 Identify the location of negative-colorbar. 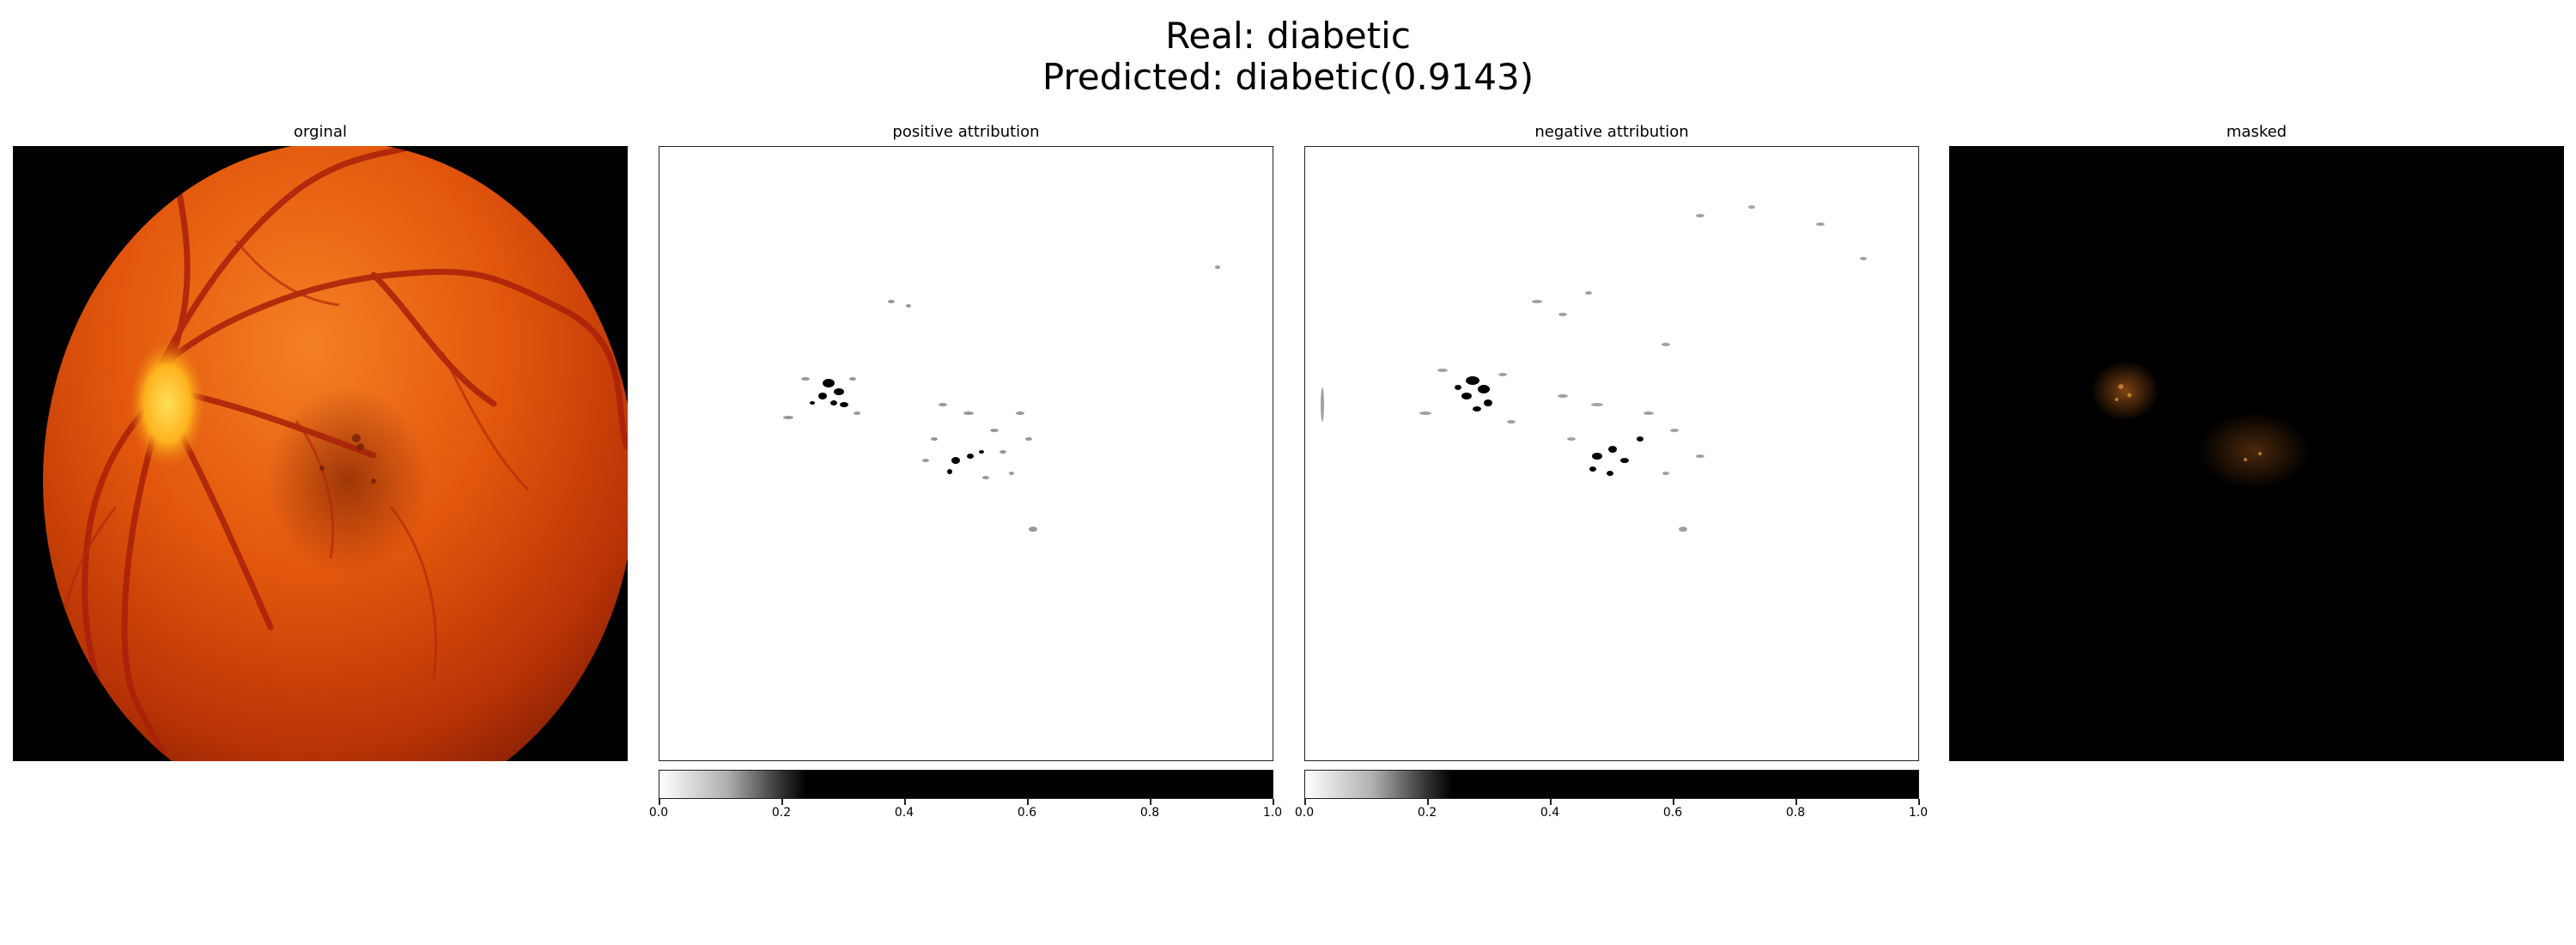
(1612, 784).